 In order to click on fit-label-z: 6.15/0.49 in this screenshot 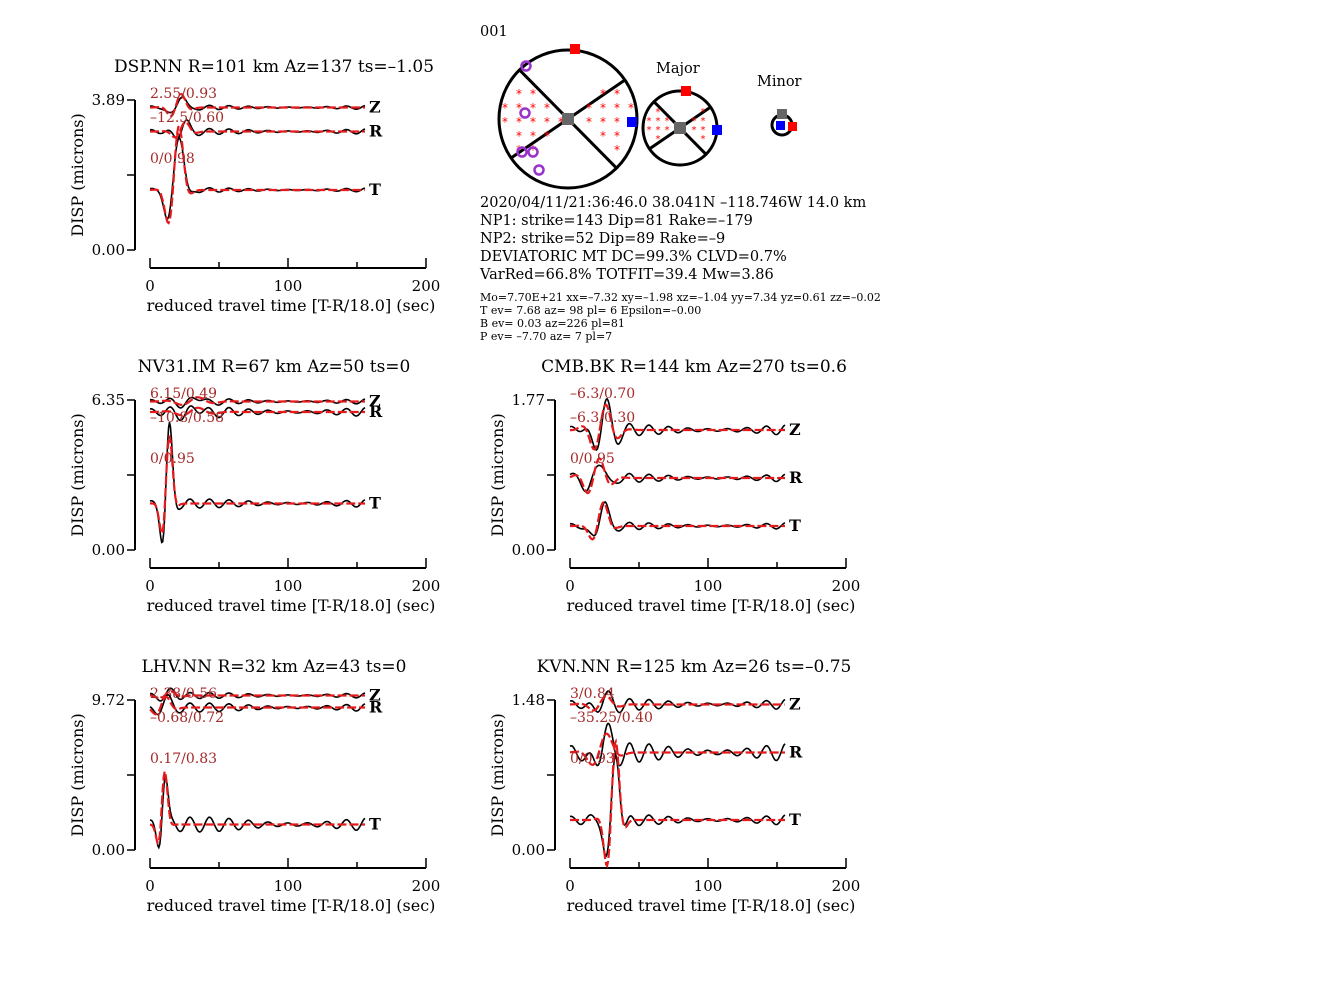, I will do `click(183, 394)`.